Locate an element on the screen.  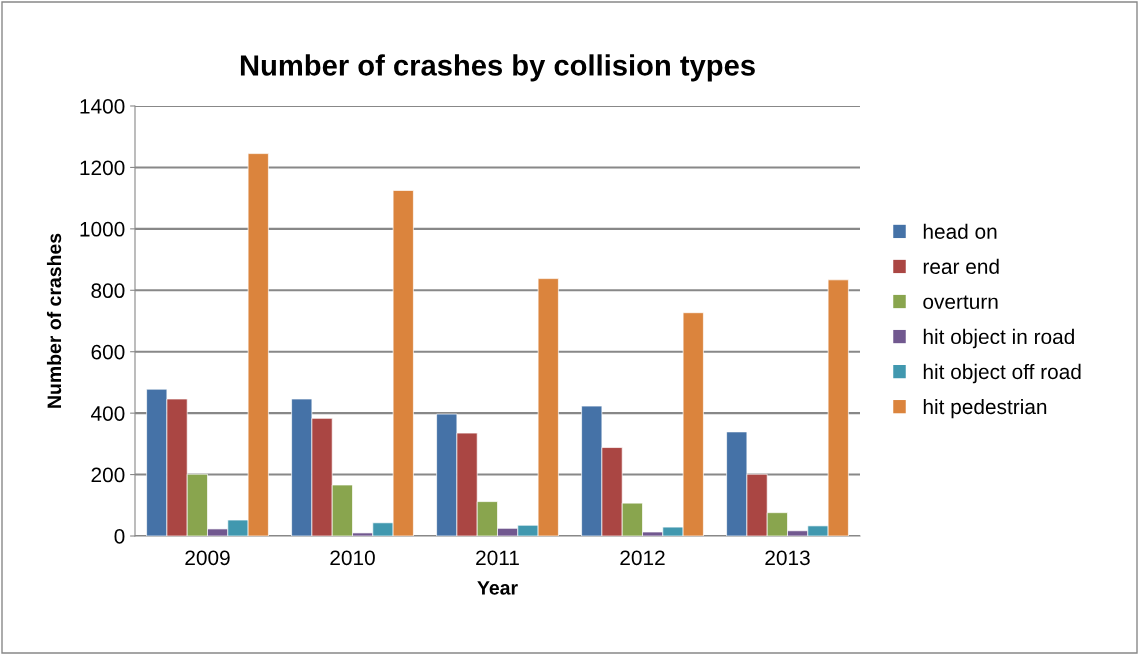
y-tick-label: 400 is located at coordinates (108, 413).